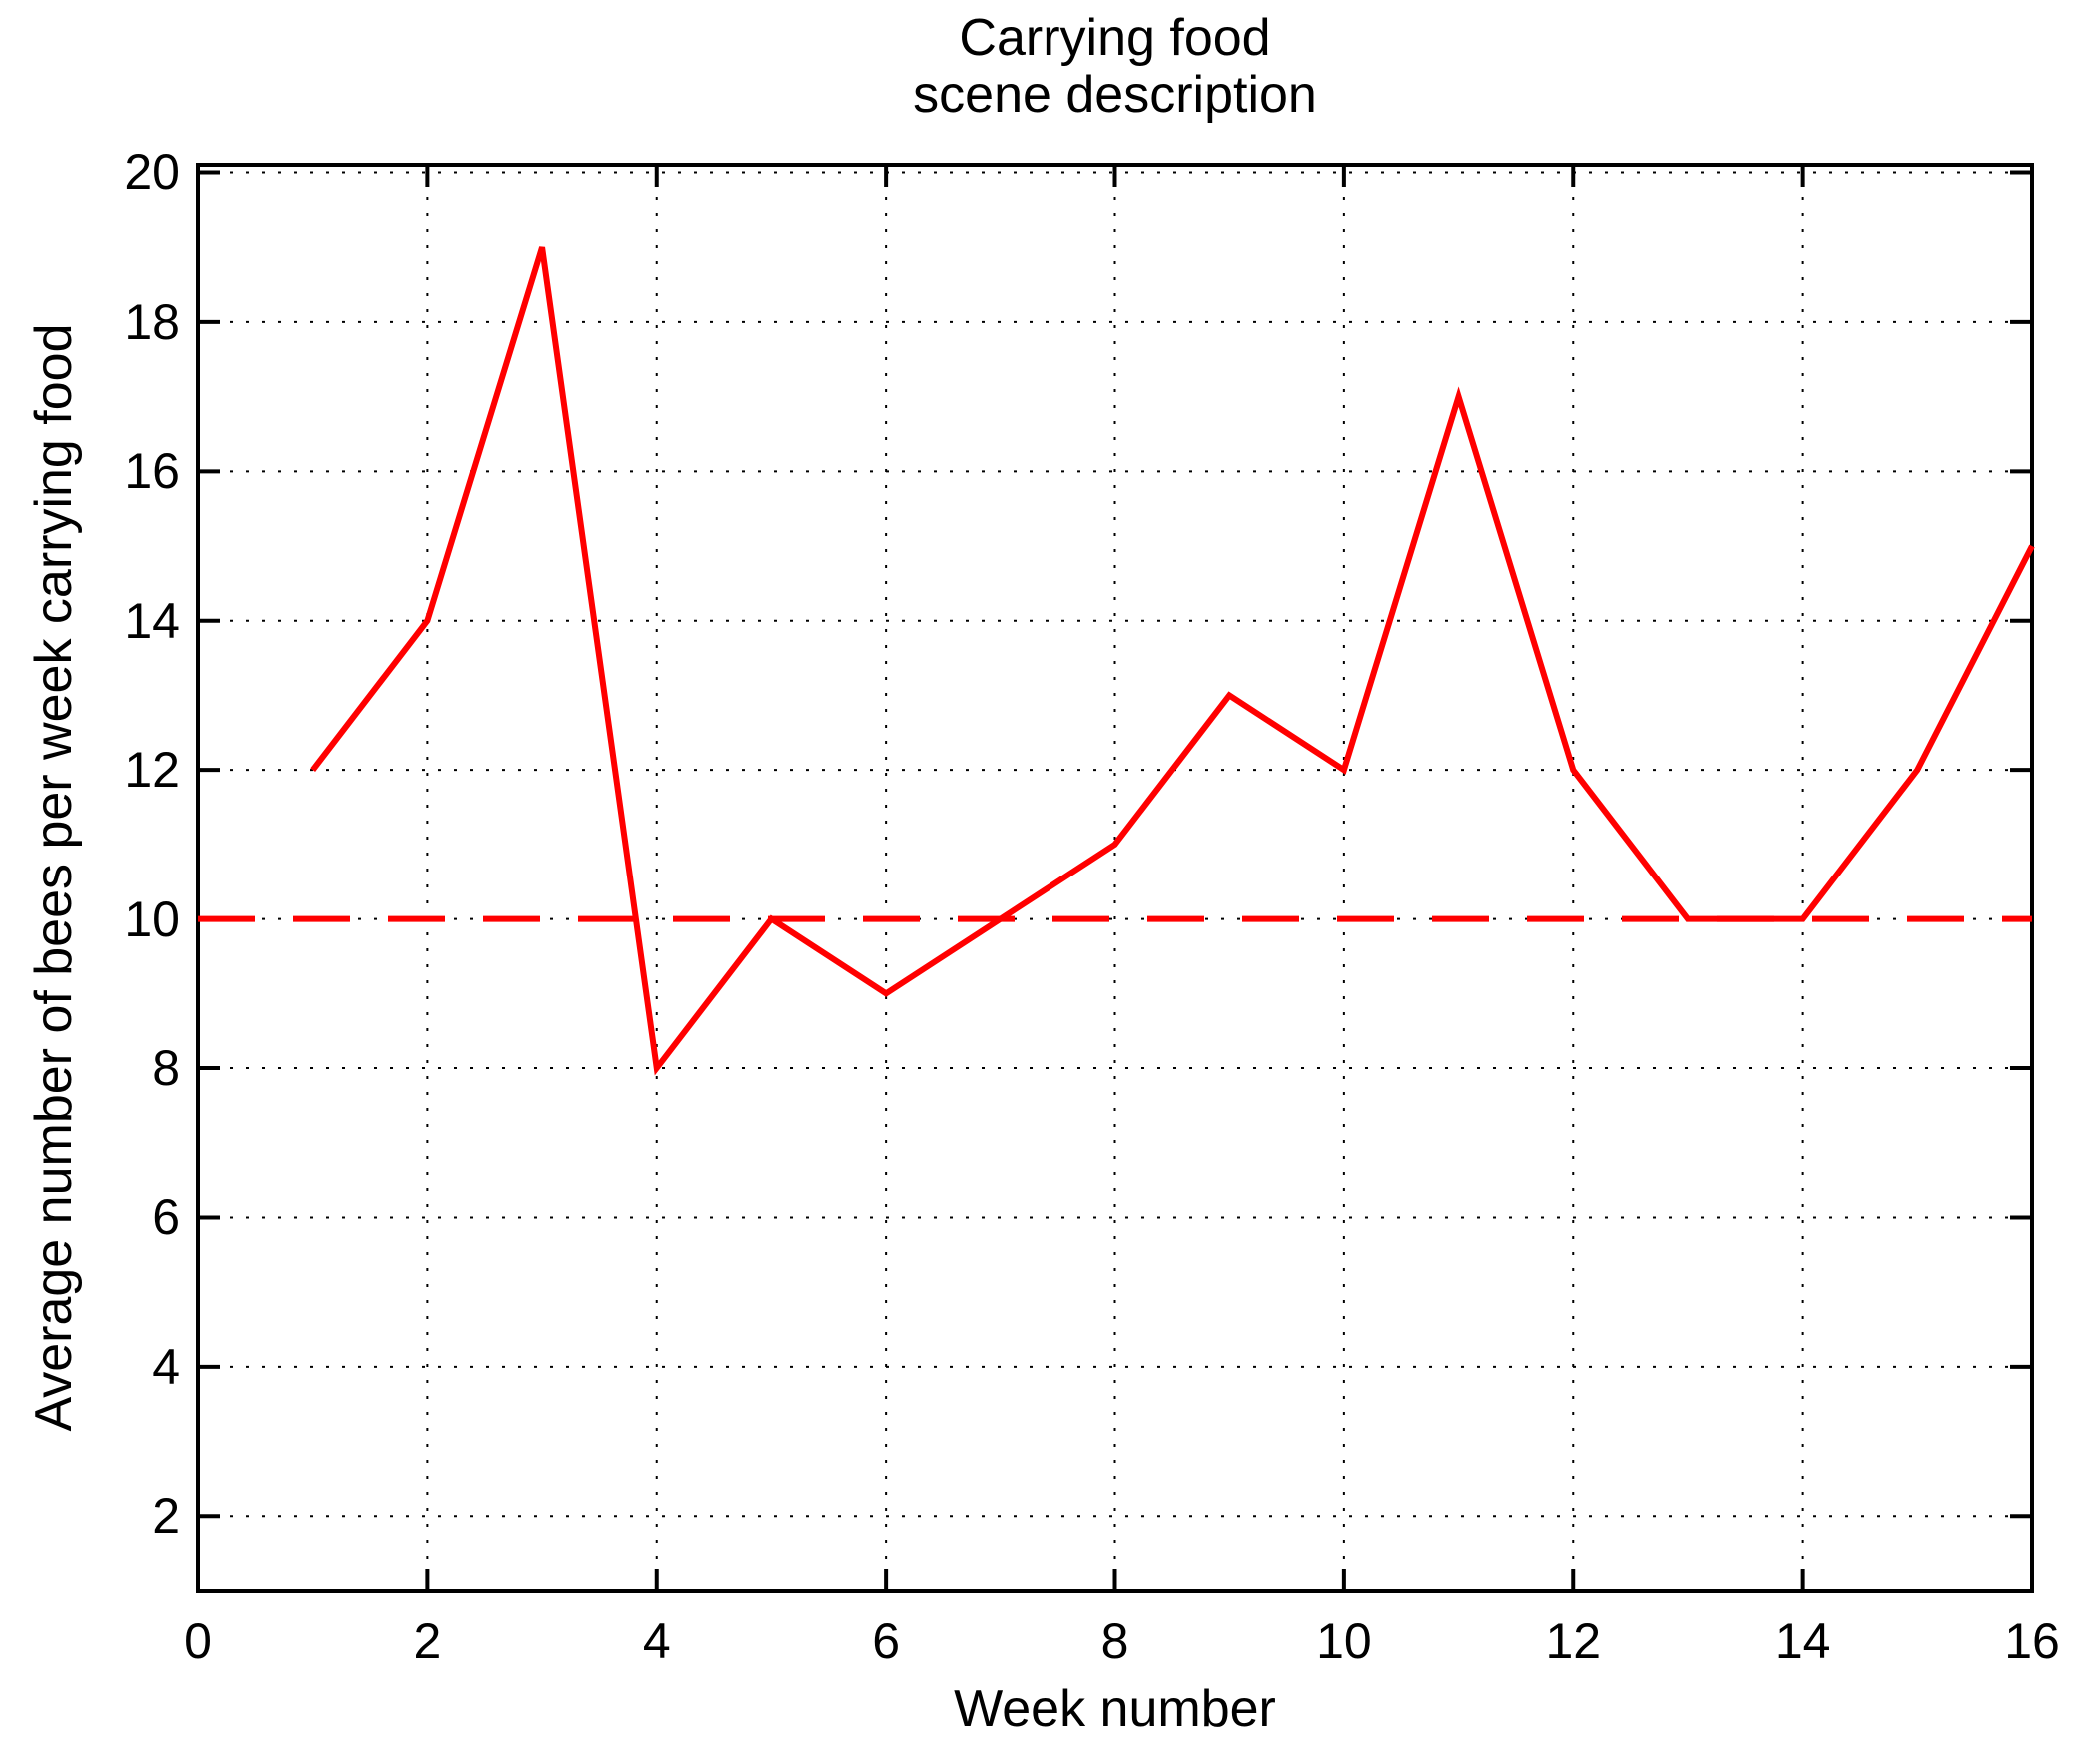  Describe the element at coordinates (152, 620) in the screenshot. I see `y-tick-label: 14` at that location.